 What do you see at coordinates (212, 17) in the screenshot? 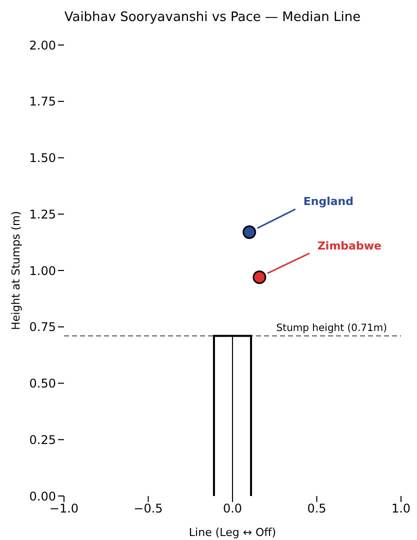
I see `chart-title: Vaibhav Sooryavanshi vs Pace — Median Line` at bounding box center [212, 17].